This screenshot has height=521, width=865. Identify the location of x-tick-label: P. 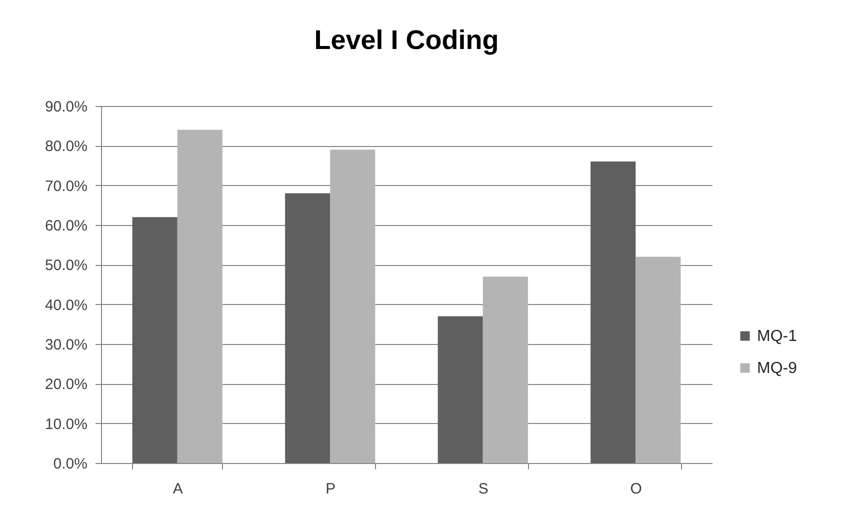
(331, 489).